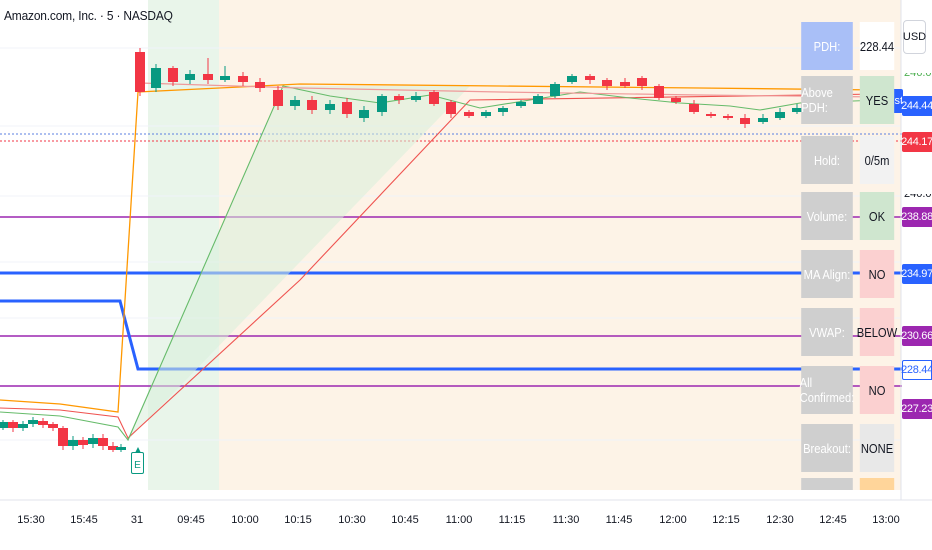 The height and width of the screenshot is (550, 932). What do you see at coordinates (918, 73) in the screenshot?
I see `price-axis-label: 246.00` at bounding box center [918, 73].